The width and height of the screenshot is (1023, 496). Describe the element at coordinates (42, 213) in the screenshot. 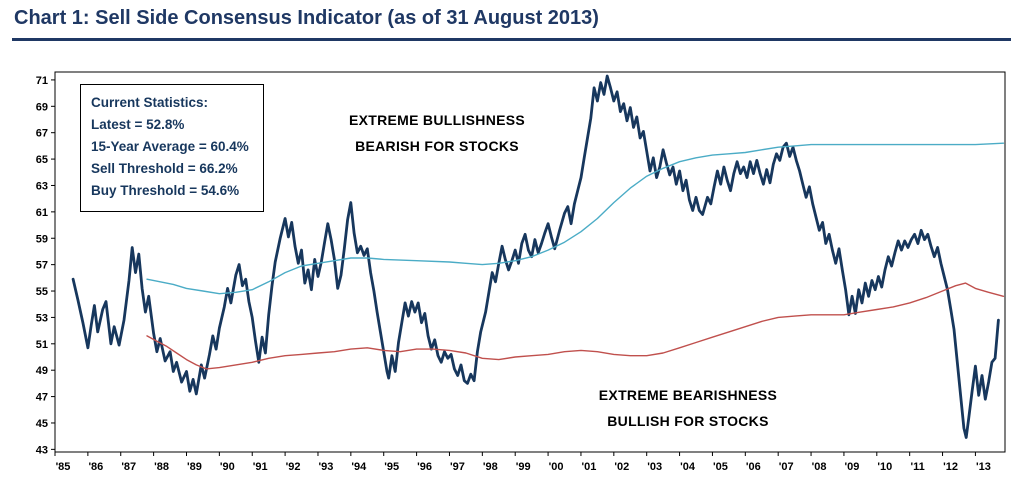

I see `y-tick-label: 61` at that location.